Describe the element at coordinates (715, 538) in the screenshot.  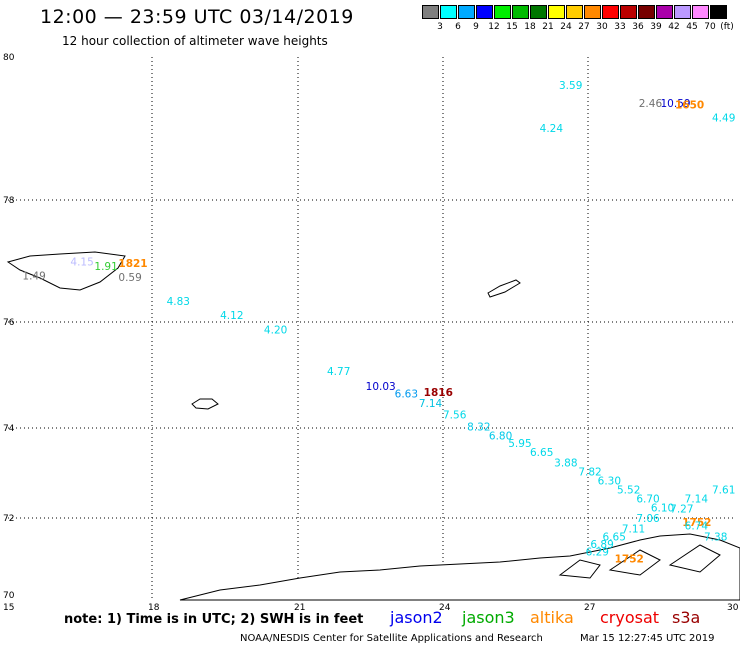
I see `wave-height-label: 7.38` at that location.